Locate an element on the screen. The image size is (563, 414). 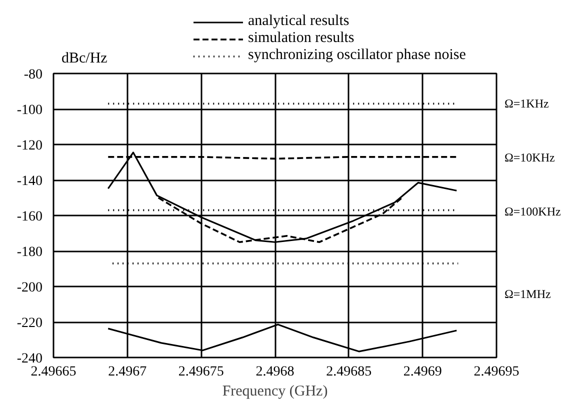
y-axis-title: dBc/Hz is located at coordinates (85, 58).